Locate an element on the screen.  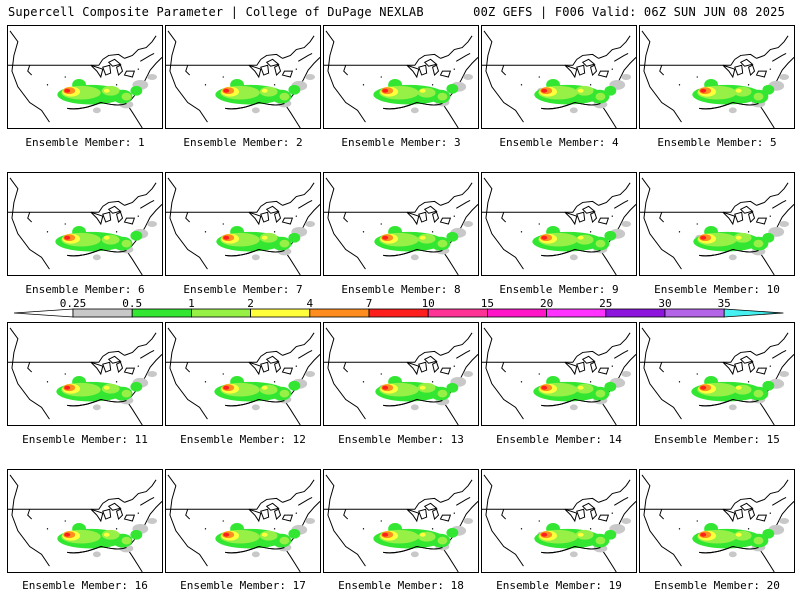
colorbar-tick-label: 4 is located at coordinates (309, 303).